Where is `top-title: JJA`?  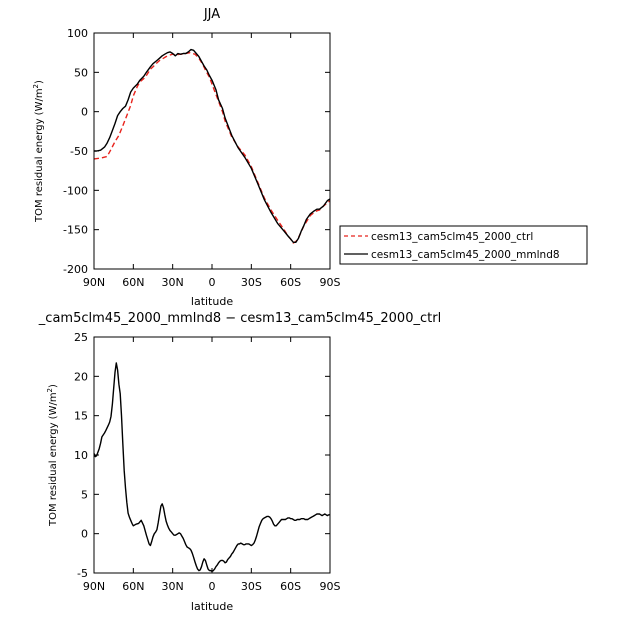
top-title: JJA is located at coordinates (211, 14).